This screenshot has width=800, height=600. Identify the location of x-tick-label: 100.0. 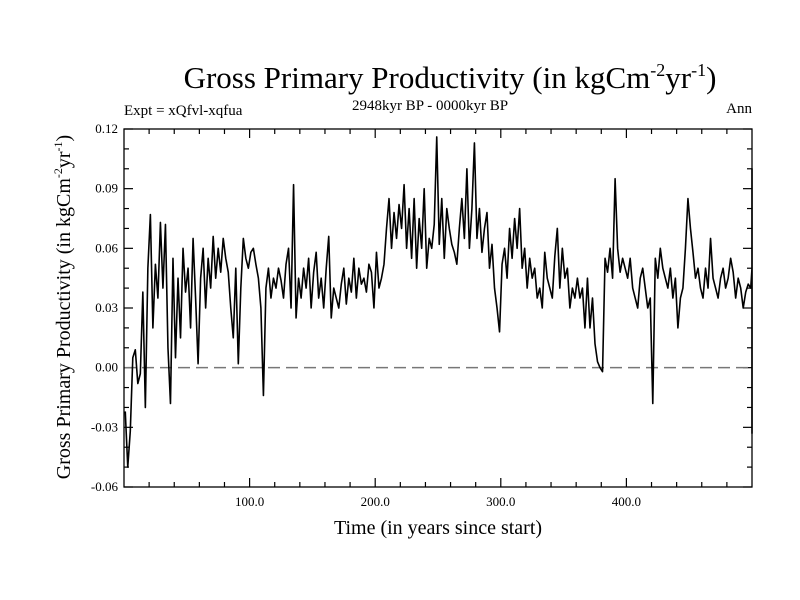
(249, 501).